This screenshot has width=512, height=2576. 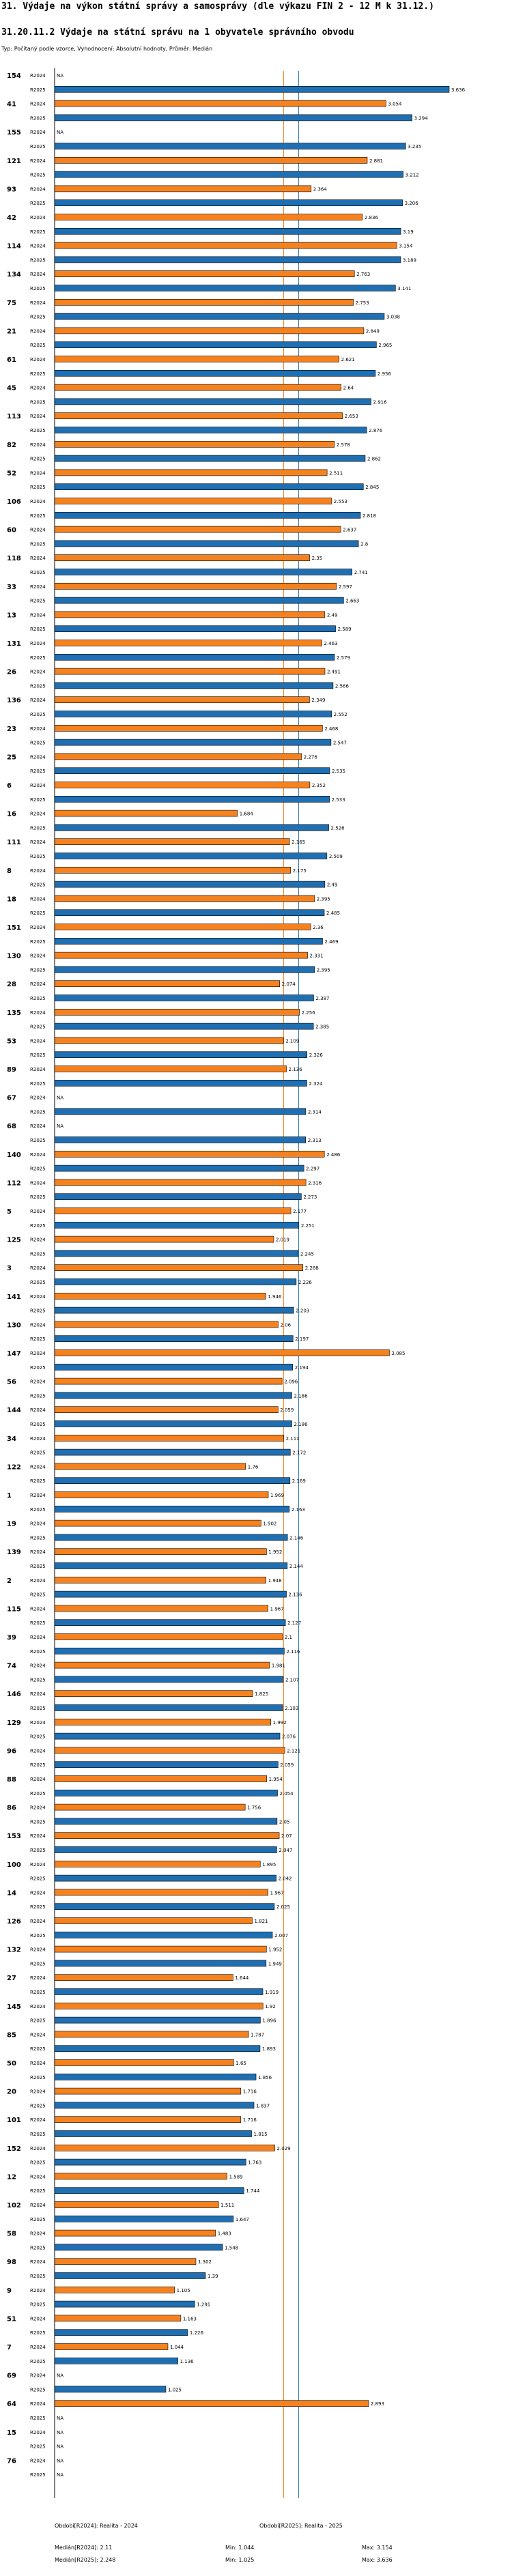 I want to click on value-label: 2.916, so click(x=380, y=402).